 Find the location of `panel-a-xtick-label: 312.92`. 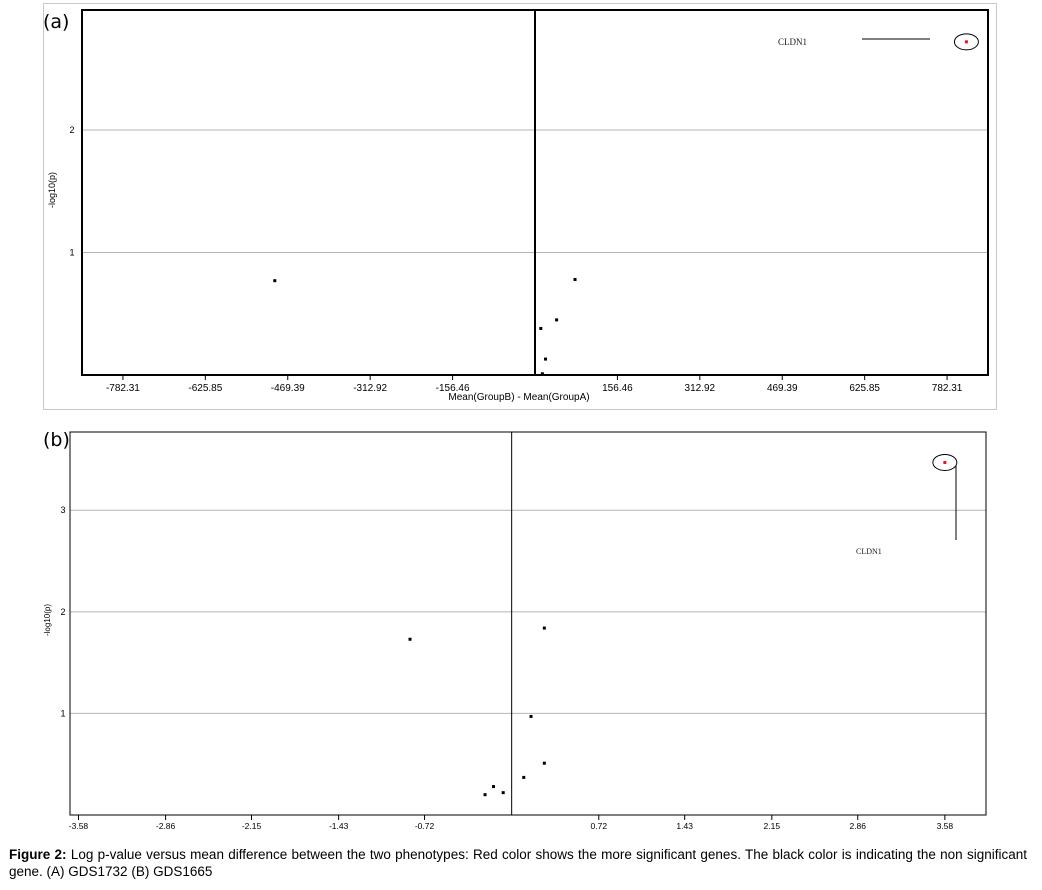

panel-a-xtick-label: 312.92 is located at coordinates (700, 388).